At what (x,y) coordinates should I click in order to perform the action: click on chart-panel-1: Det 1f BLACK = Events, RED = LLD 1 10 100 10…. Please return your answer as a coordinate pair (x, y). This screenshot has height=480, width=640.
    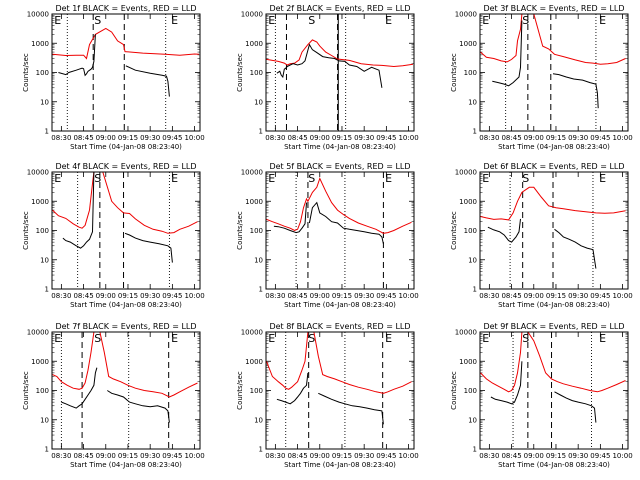
    Looking at the image, I should click on (113, 77).